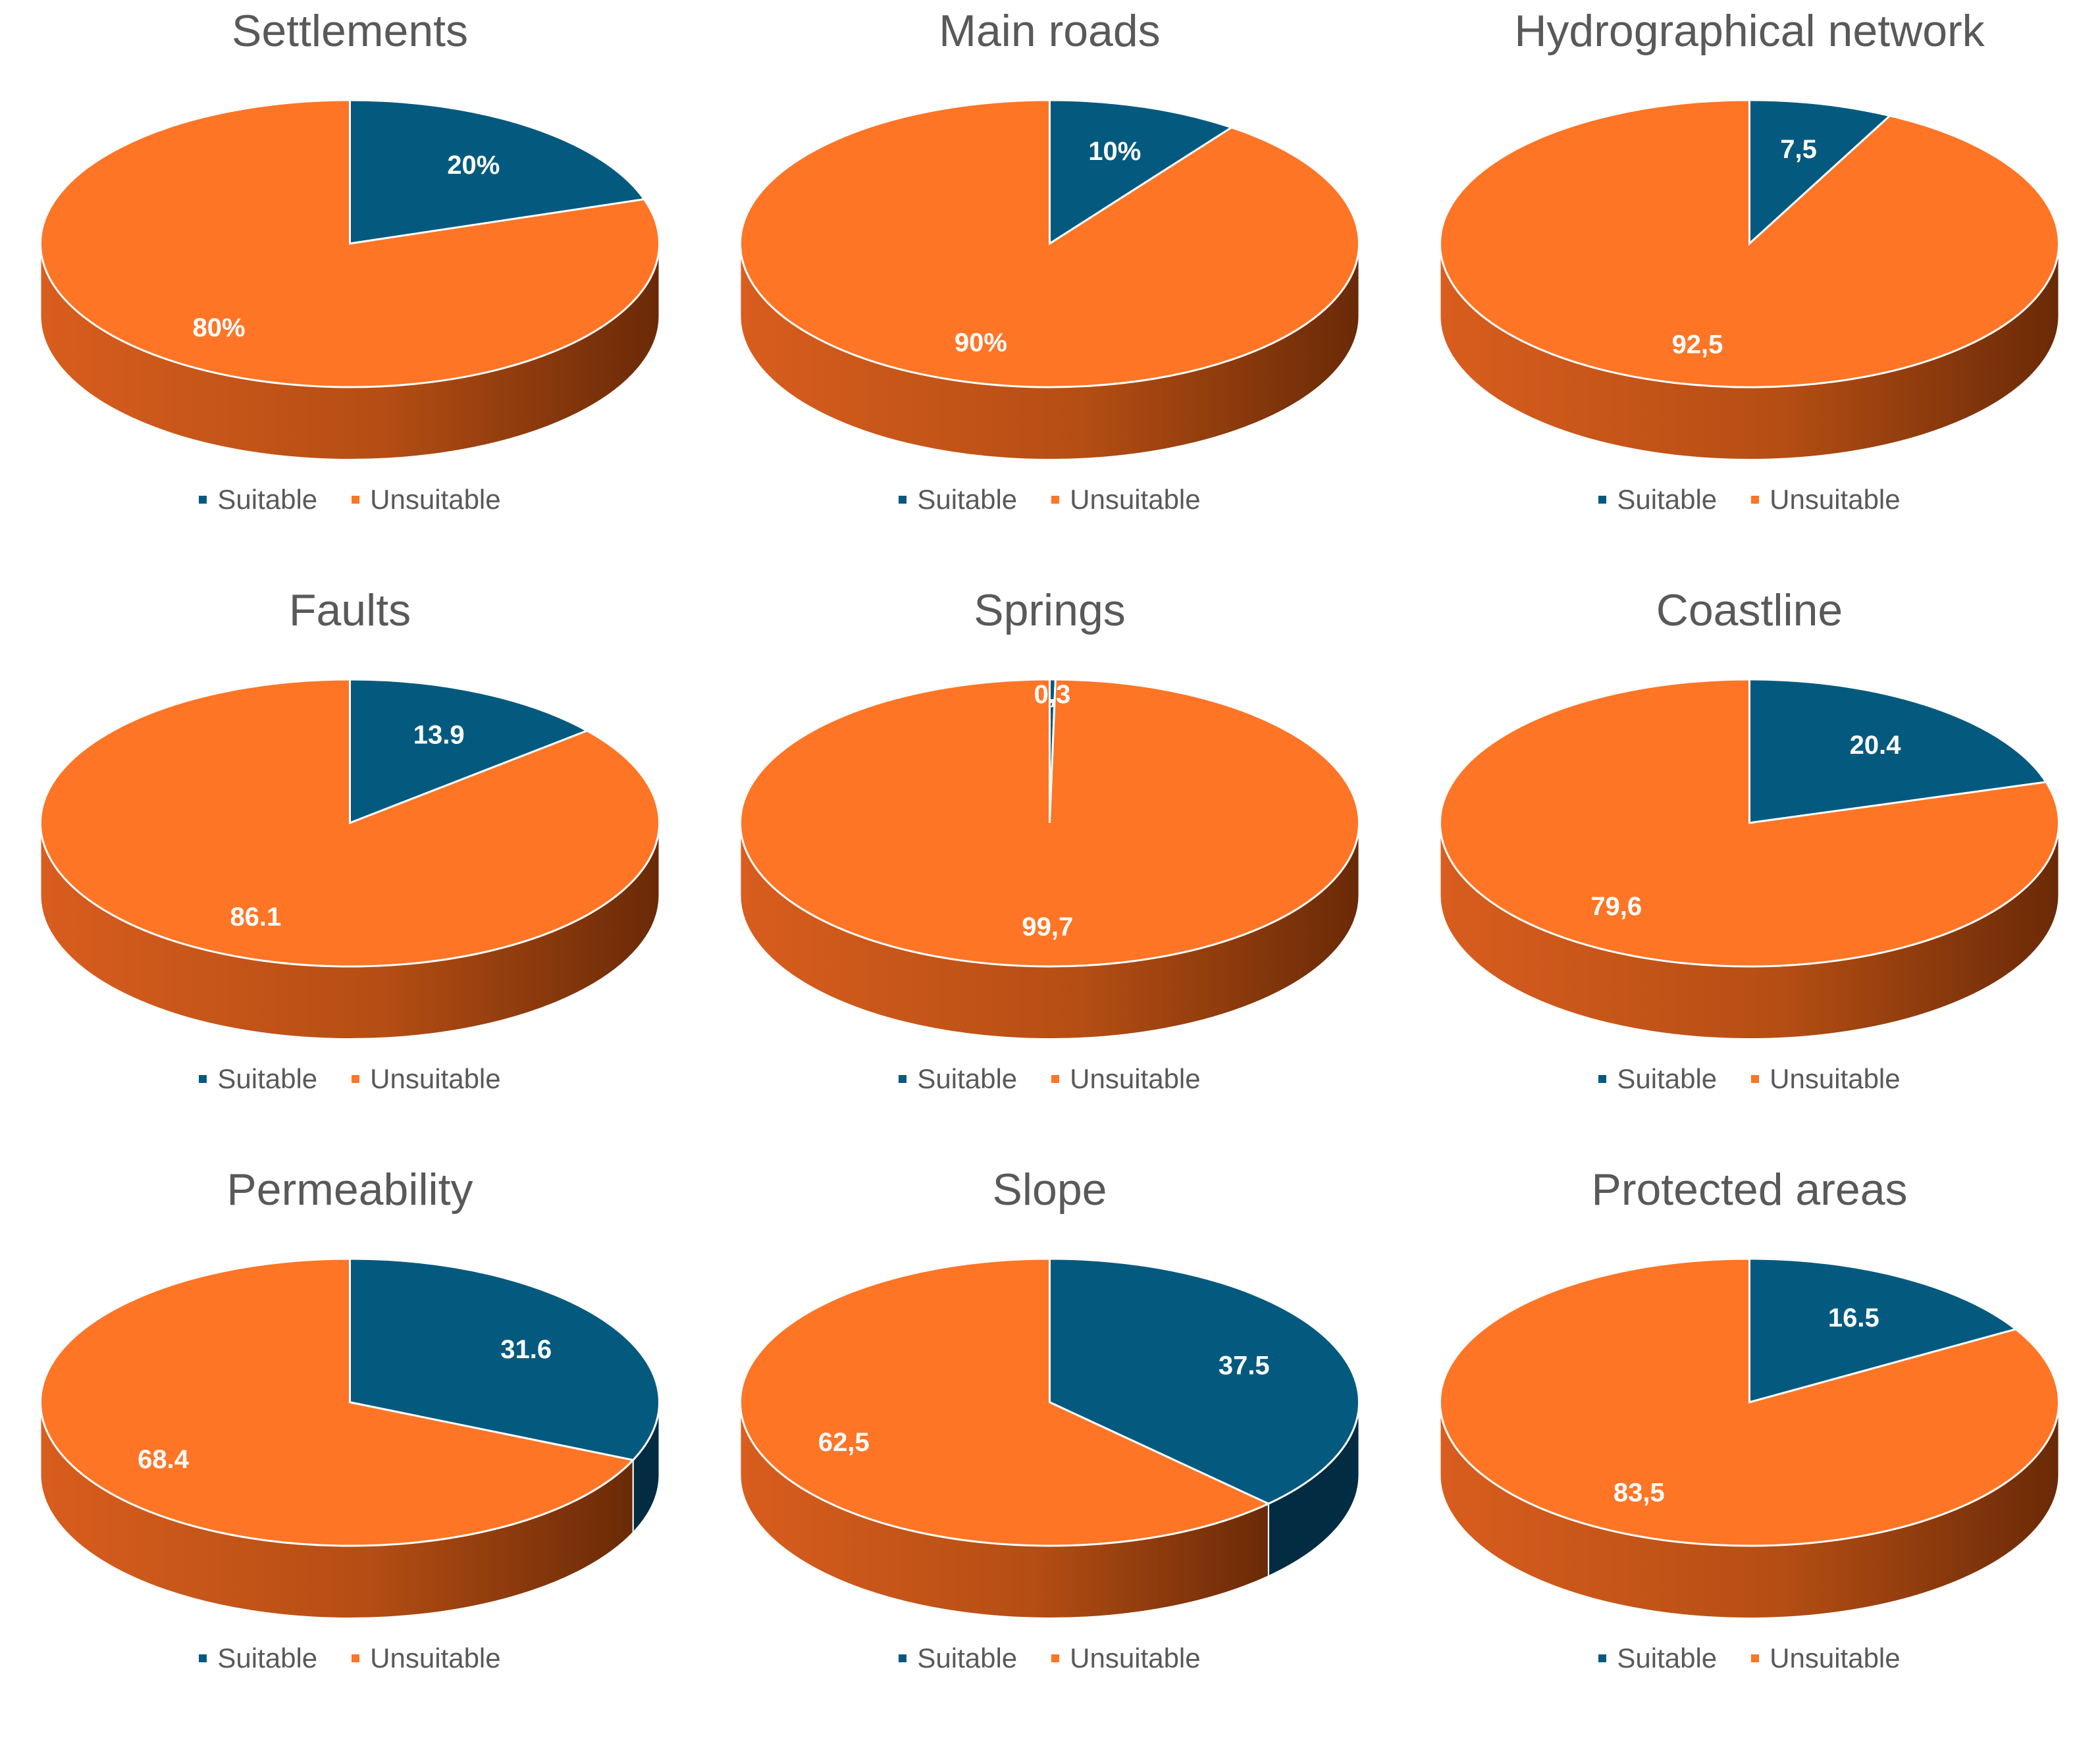 The width and height of the screenshot is (2100, 1738). Describe the element at coordinates (1244, 1365) in the screenshot. I see `data-label-suitable: 37.5` at that location.